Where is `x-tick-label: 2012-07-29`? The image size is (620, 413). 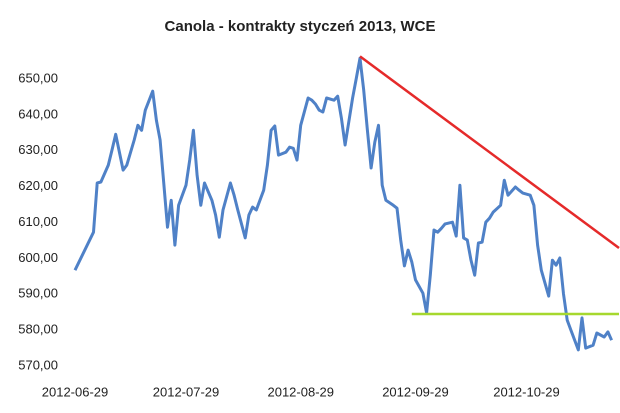 x-tick-label: 2012-07-29 is located at coordinates (186, 391).